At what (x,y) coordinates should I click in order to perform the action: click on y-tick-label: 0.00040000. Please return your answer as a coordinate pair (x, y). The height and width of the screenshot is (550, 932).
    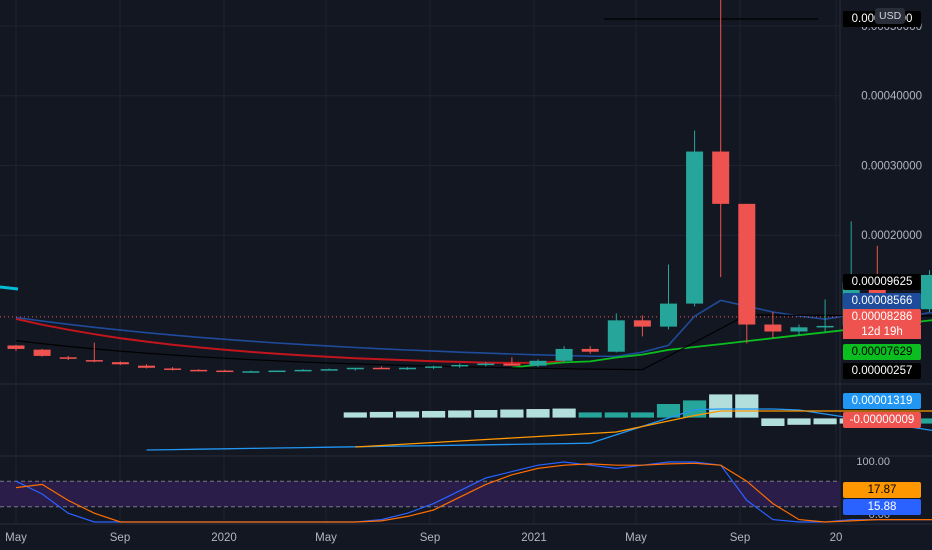
    Looking at the image, I should click on (891, 97).